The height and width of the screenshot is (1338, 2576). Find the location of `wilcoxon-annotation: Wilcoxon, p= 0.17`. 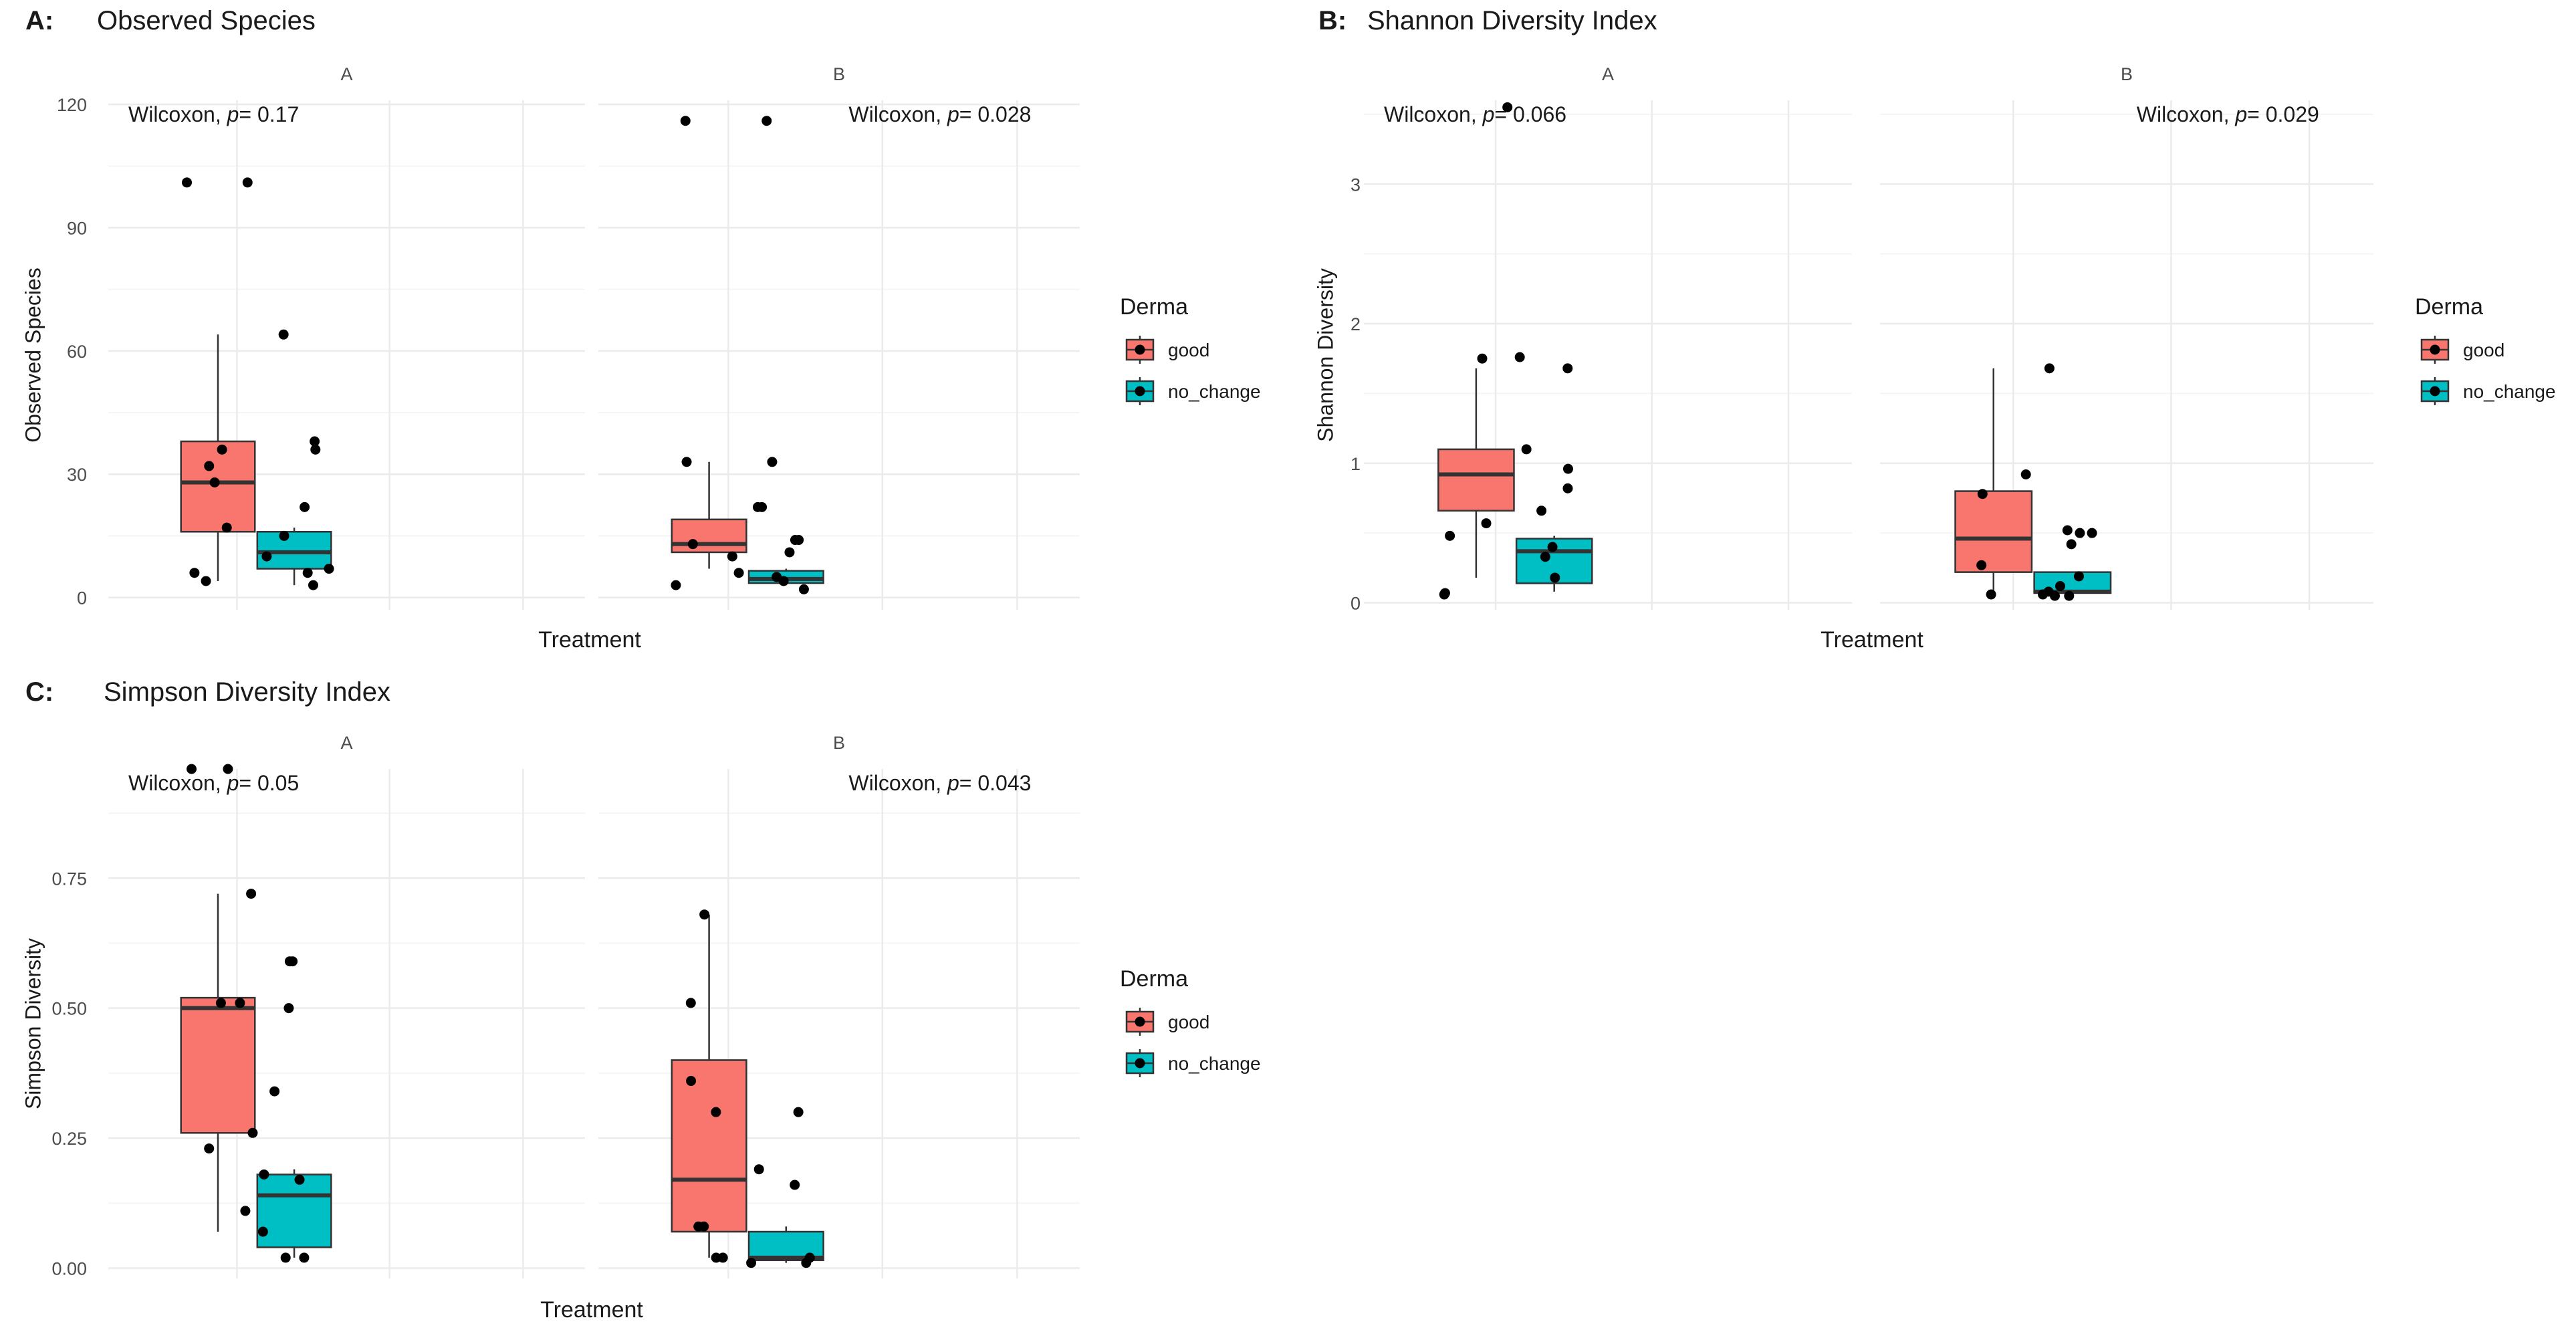

wilcoxon-annotation: Wilcoxon, p= 0.17 is located at coordinates (213, 114).